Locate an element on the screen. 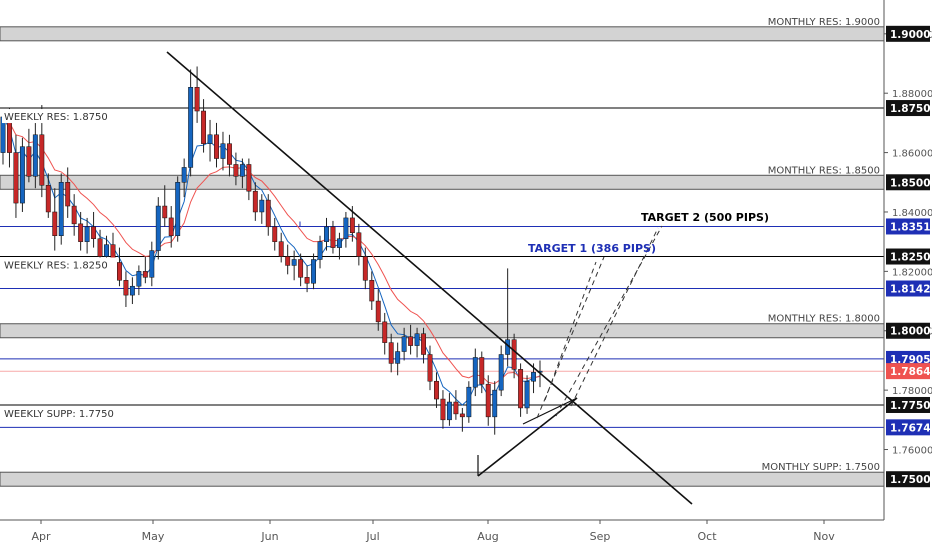 The image size is (932, 550). zone-badge-2-text: 1.80000 is located at coordinates (911, 332).